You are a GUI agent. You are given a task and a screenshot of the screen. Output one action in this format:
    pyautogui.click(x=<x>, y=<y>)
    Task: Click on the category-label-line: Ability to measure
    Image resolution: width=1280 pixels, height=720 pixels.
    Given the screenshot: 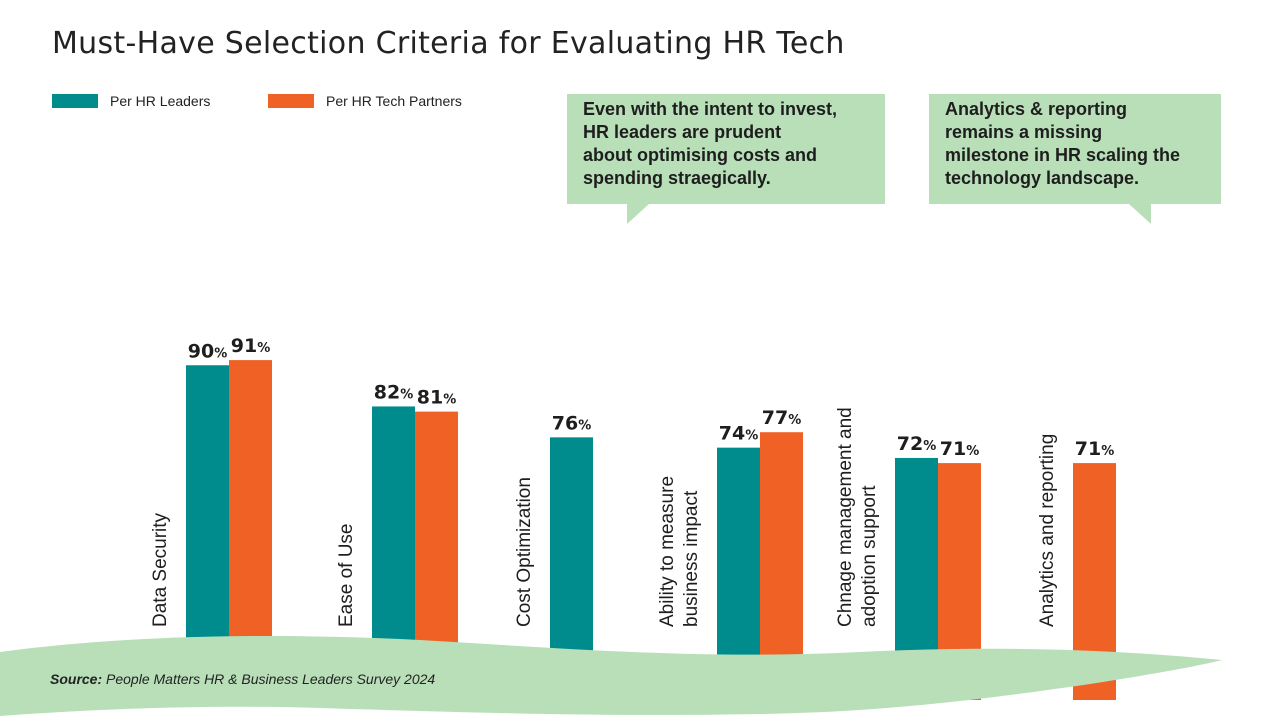 What is the action you would take?
    pyautogui.click(x=667, y=551)
    